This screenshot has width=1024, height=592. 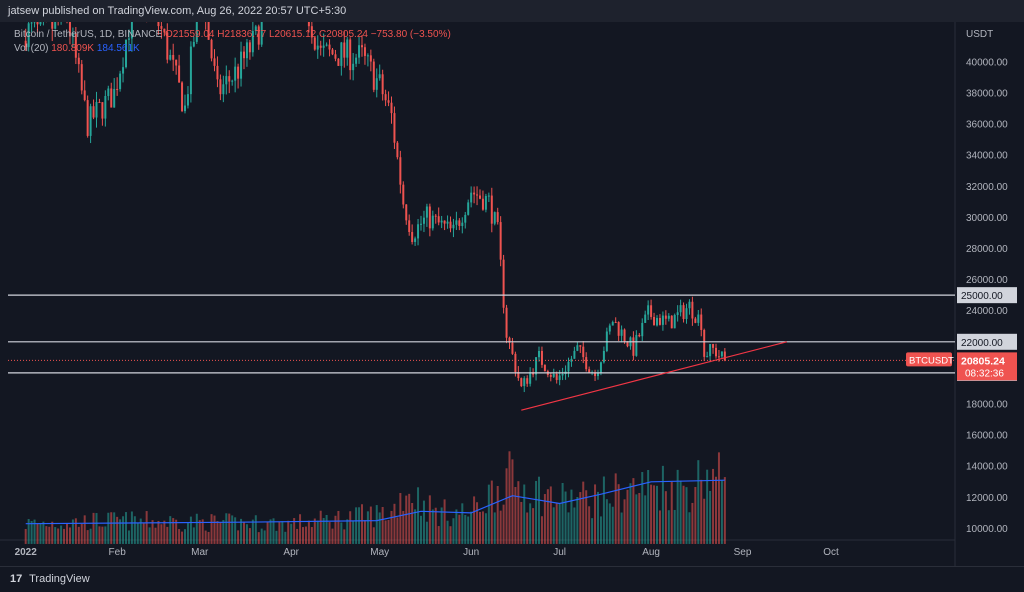 What do you see at coordinates (375, 497) in the screenshot?
I see `volume-bars` at bounding box center [375, 497].